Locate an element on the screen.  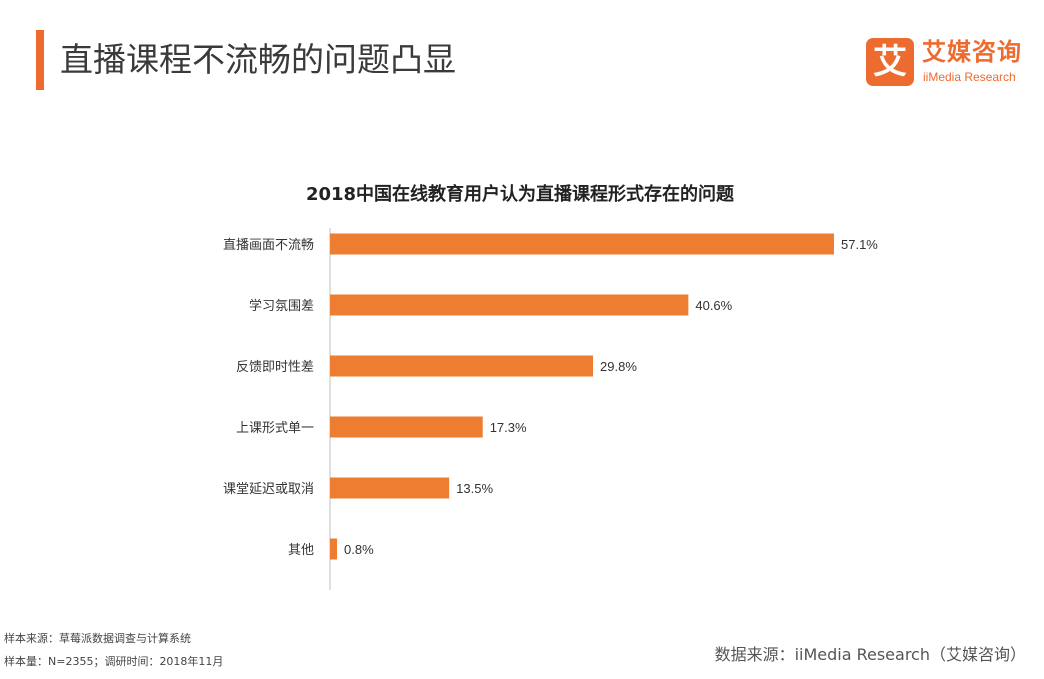
chart-title: 2018中国在线教育用户认为直播课程形式存在的问题 is located at coordinates (520, 194).